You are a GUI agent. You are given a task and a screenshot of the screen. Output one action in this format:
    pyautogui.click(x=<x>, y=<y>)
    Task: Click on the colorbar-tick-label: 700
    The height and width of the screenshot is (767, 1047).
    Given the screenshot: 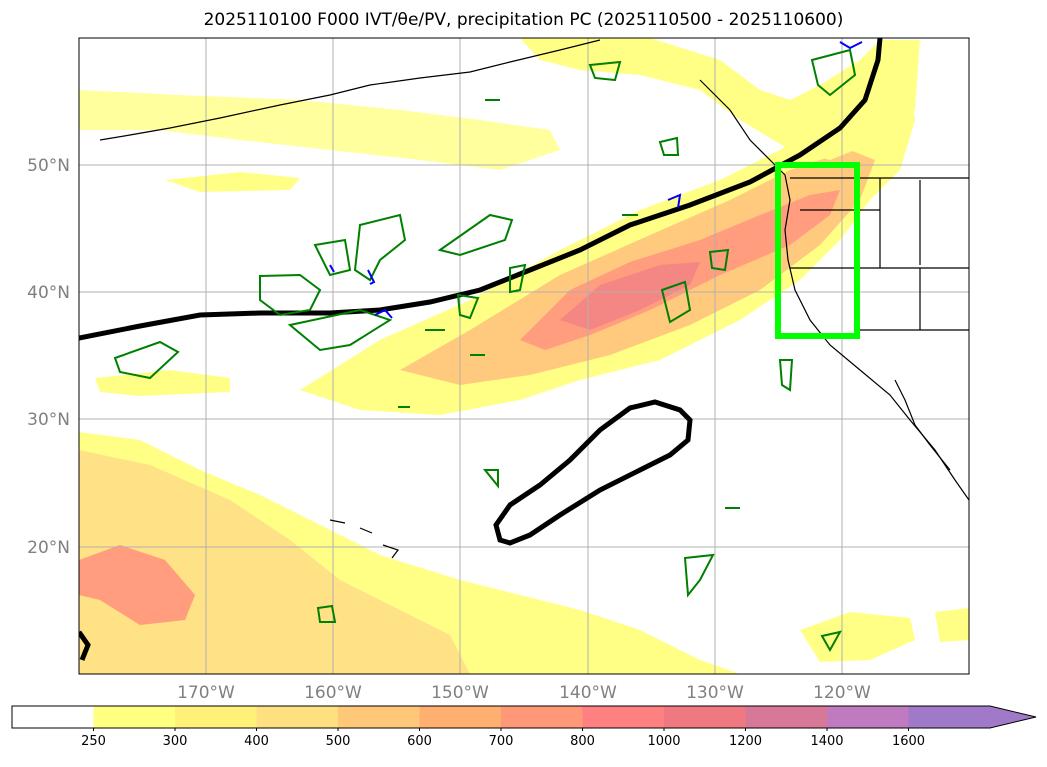 What is the action you would take?
    pyautogui.click(x=501, y=741)
    